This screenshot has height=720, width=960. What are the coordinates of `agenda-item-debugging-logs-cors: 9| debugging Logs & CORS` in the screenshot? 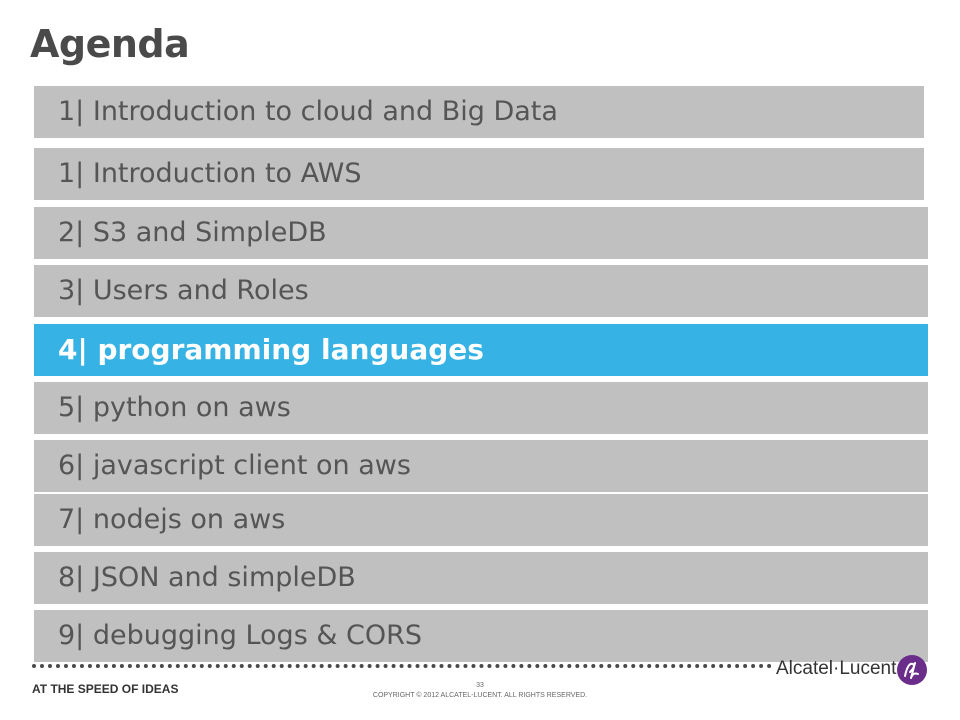 It's located at (481, 636).